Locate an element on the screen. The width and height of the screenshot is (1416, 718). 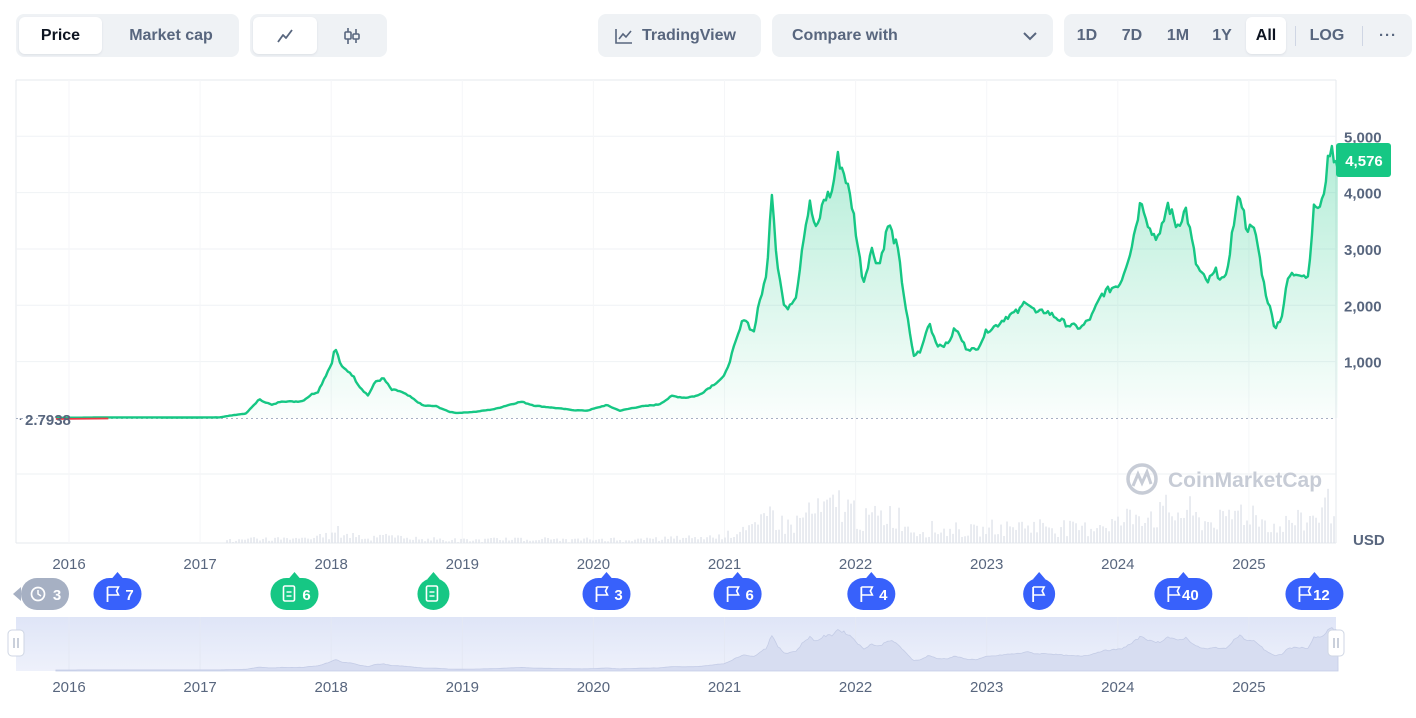
range-1y-button: 1Y is located at coordinates (1222, 35).